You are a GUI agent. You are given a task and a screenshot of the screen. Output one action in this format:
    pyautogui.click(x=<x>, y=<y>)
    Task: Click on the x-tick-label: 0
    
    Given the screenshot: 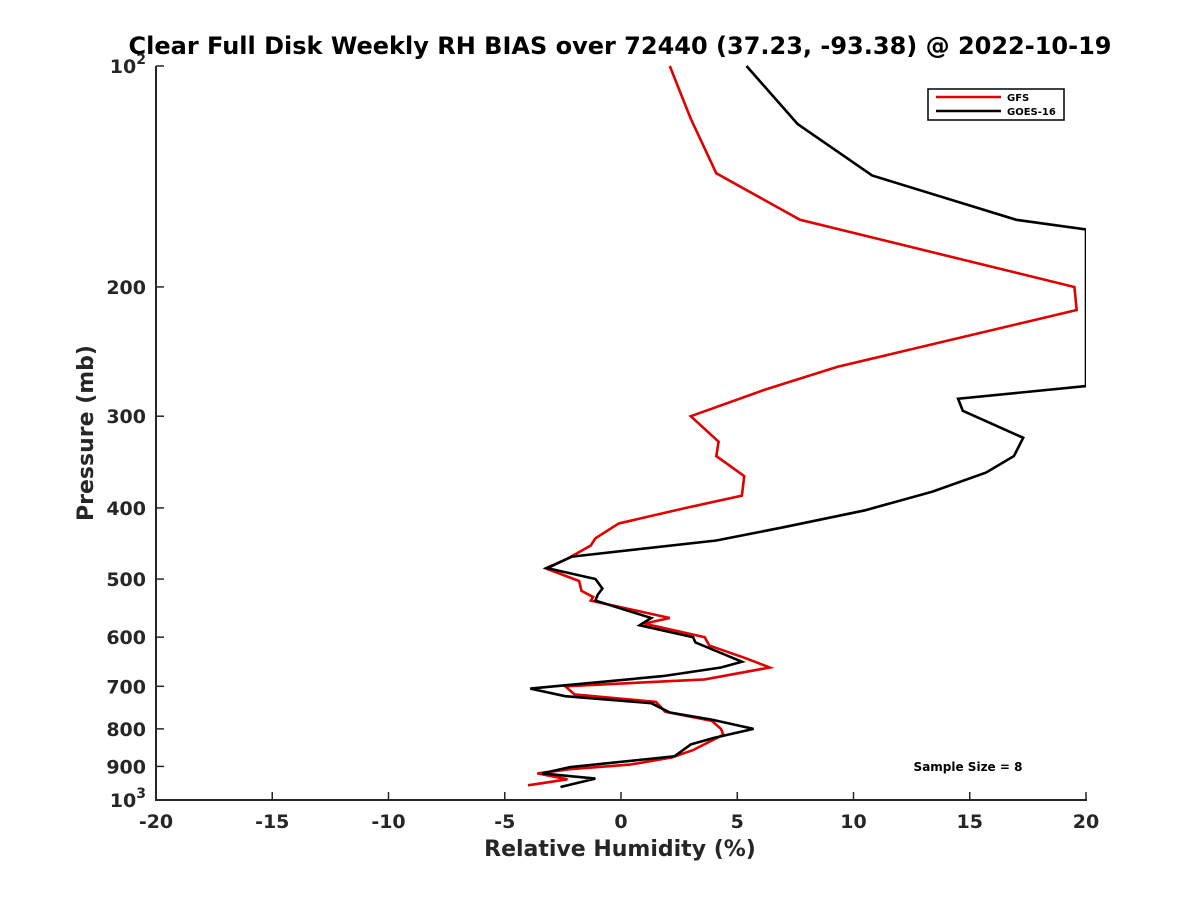 What is the action you would take?
    pyautogui.click(x=620, y=822)
    